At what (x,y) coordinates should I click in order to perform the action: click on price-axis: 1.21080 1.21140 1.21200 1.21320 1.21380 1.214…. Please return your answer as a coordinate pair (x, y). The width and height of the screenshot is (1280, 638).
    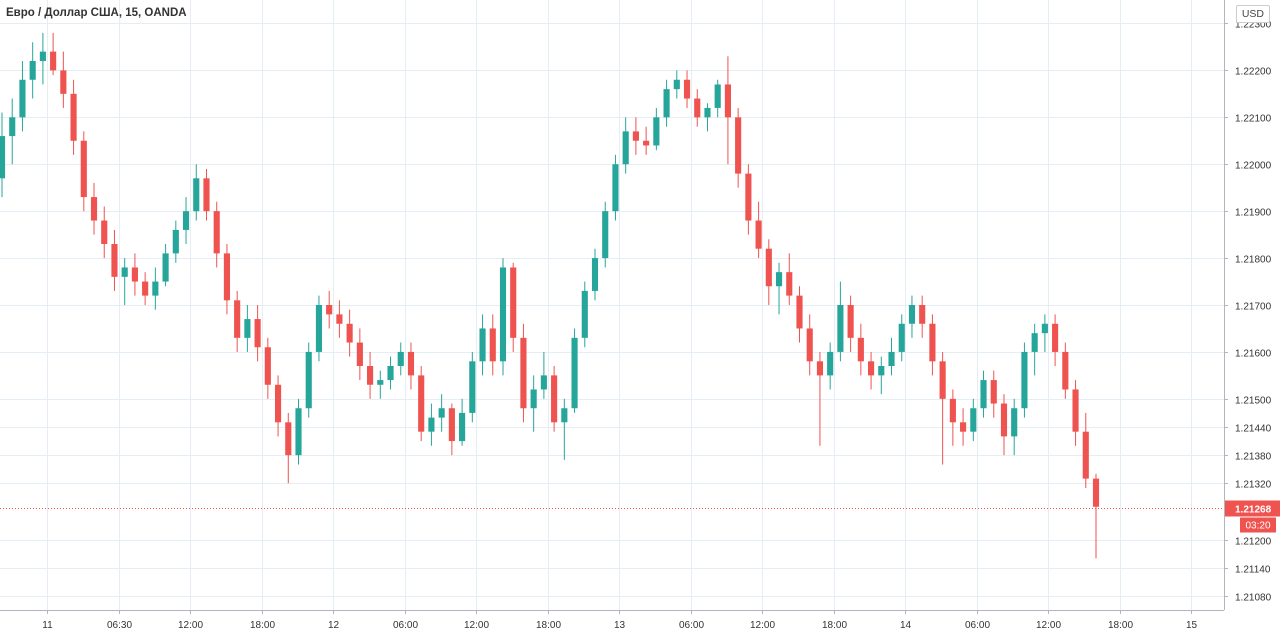
    Looking at the image, I should click on (1252, 316).